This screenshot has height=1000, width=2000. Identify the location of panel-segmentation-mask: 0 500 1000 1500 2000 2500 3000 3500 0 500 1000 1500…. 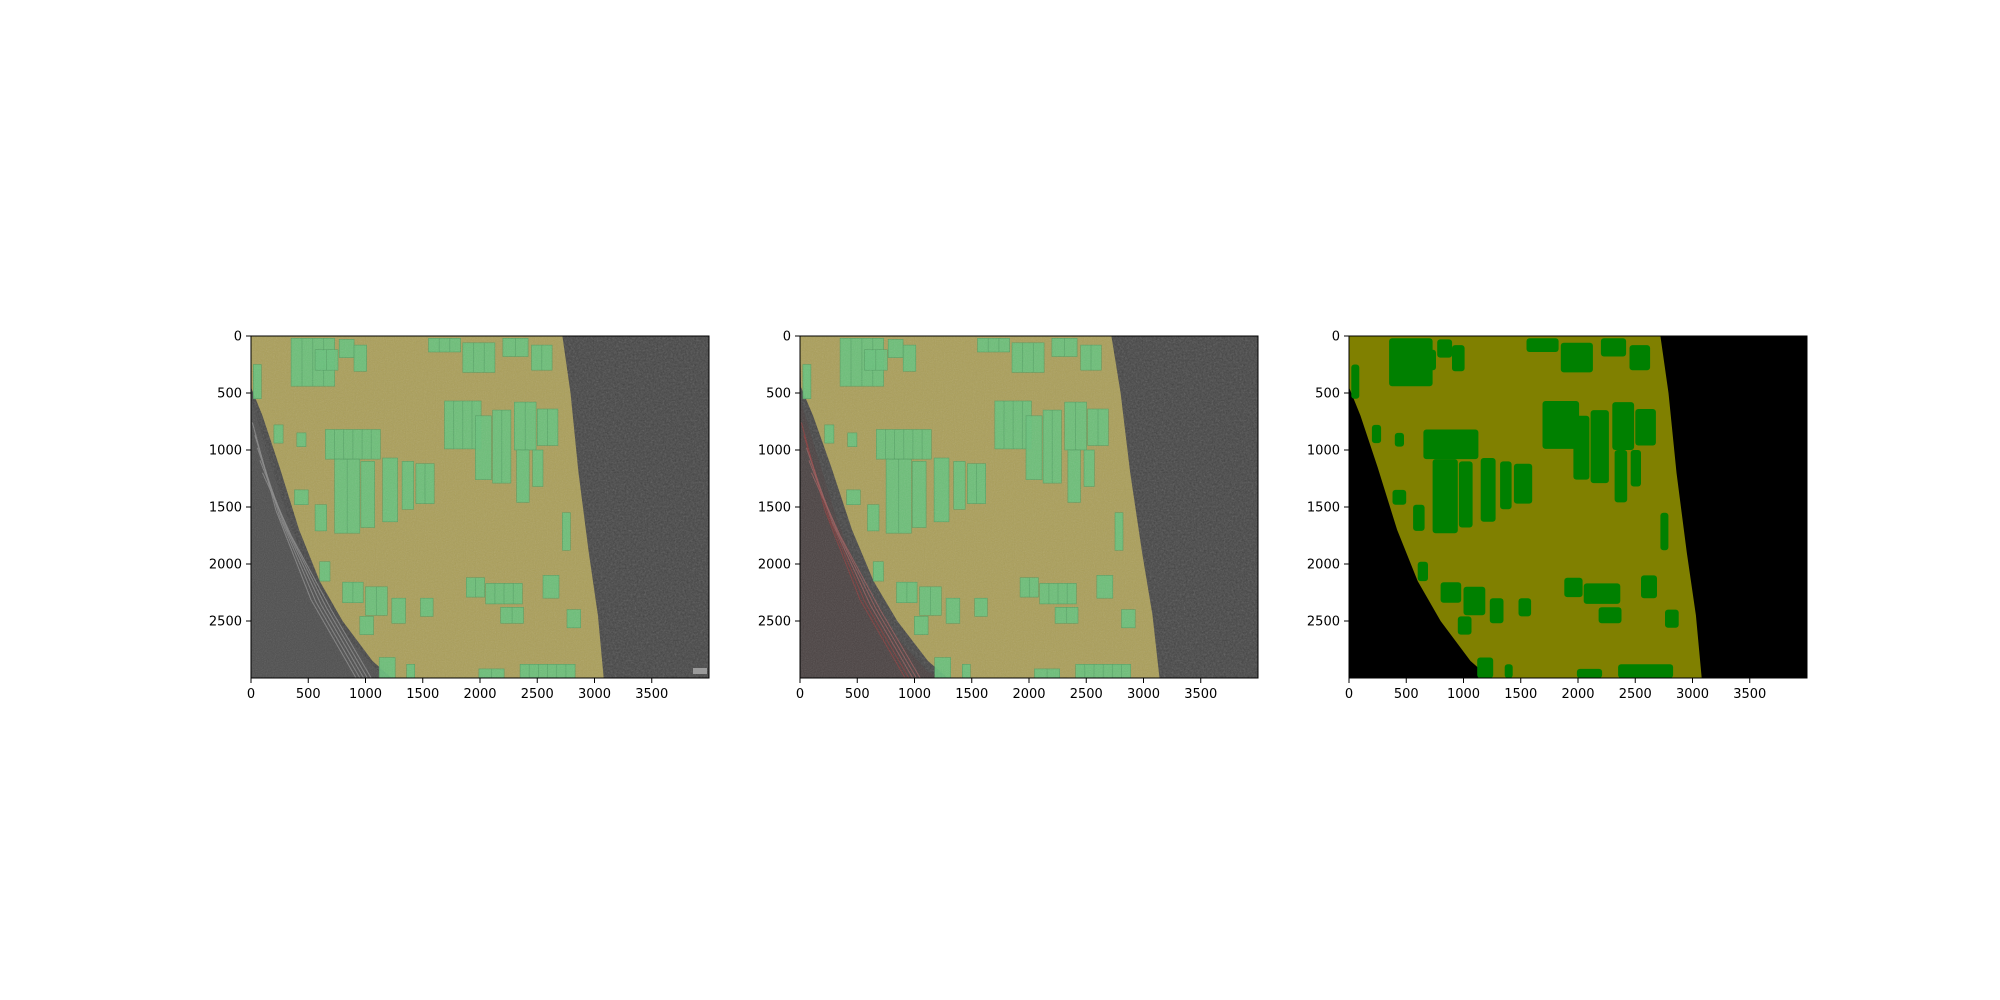
(1557, 516).